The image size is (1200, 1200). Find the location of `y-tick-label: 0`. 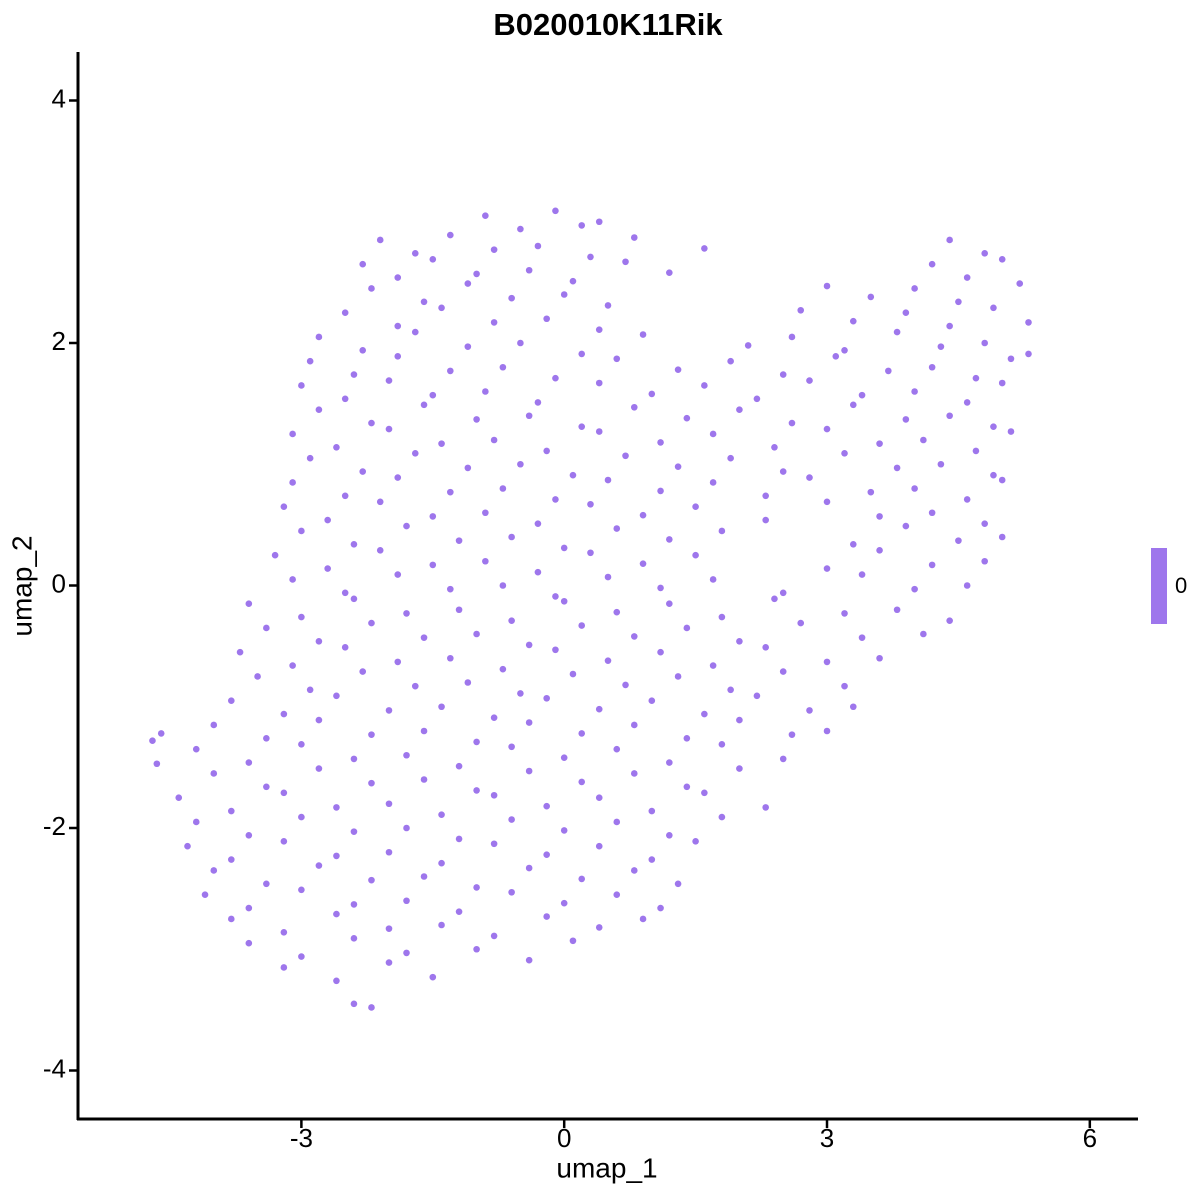

y-tick-label: 0 is located at coordinates (59, 583).